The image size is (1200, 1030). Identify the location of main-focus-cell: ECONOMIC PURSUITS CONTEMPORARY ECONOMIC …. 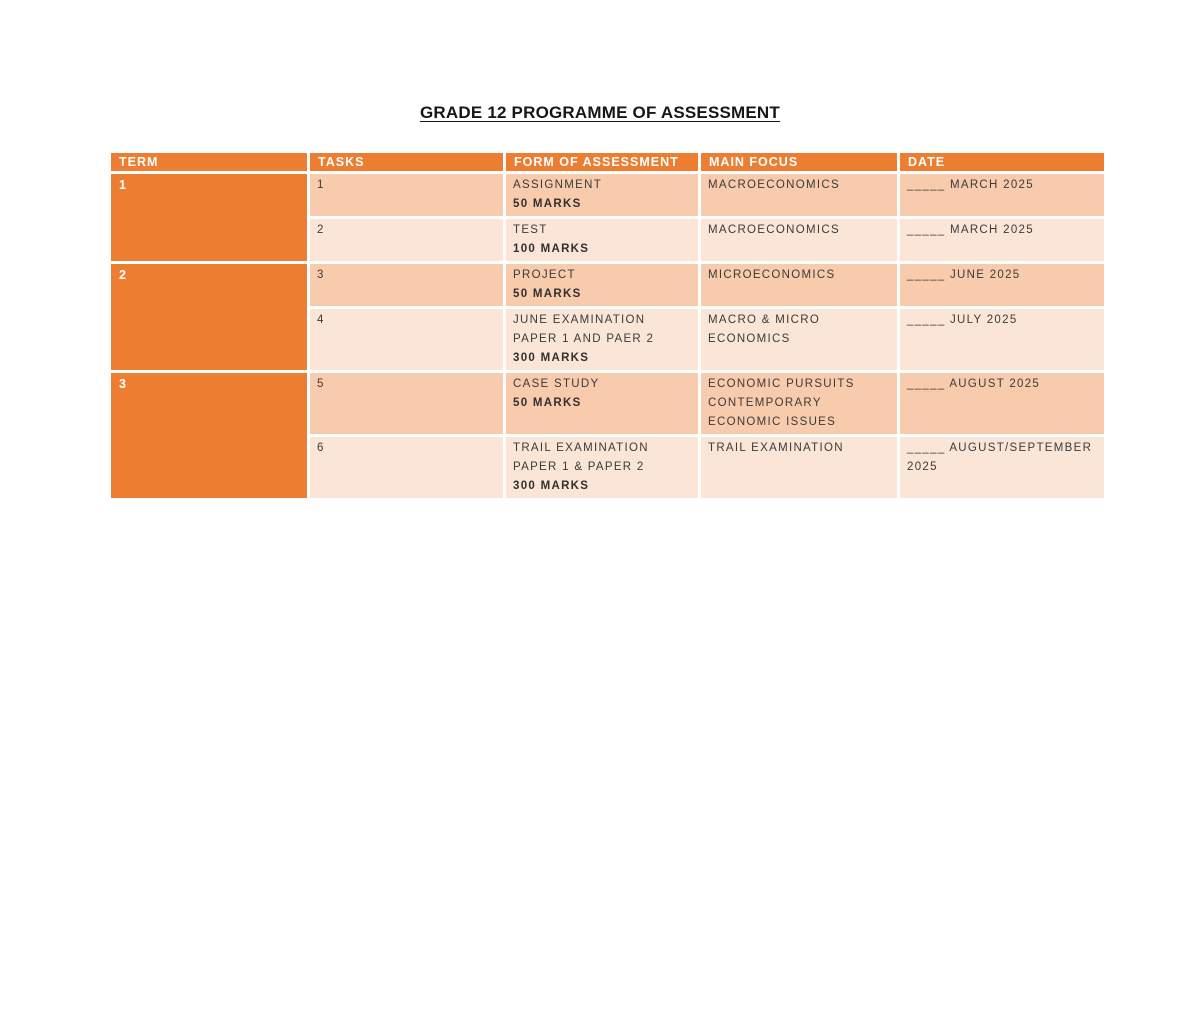
(799, 403).